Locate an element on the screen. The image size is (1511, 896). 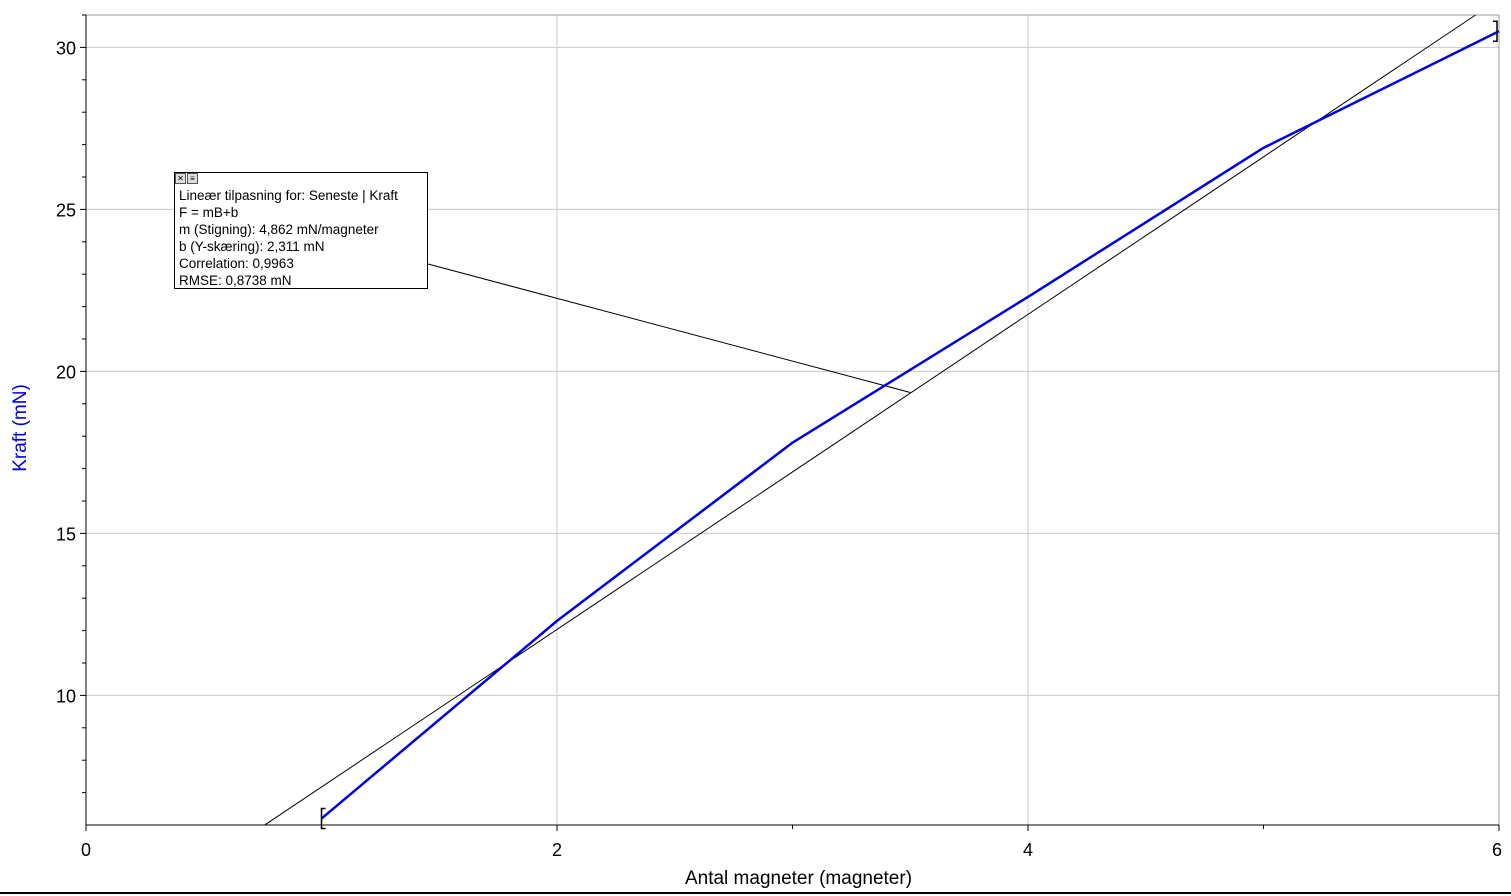
x-tick-label: 4 is located at coordinates (1028, 850).